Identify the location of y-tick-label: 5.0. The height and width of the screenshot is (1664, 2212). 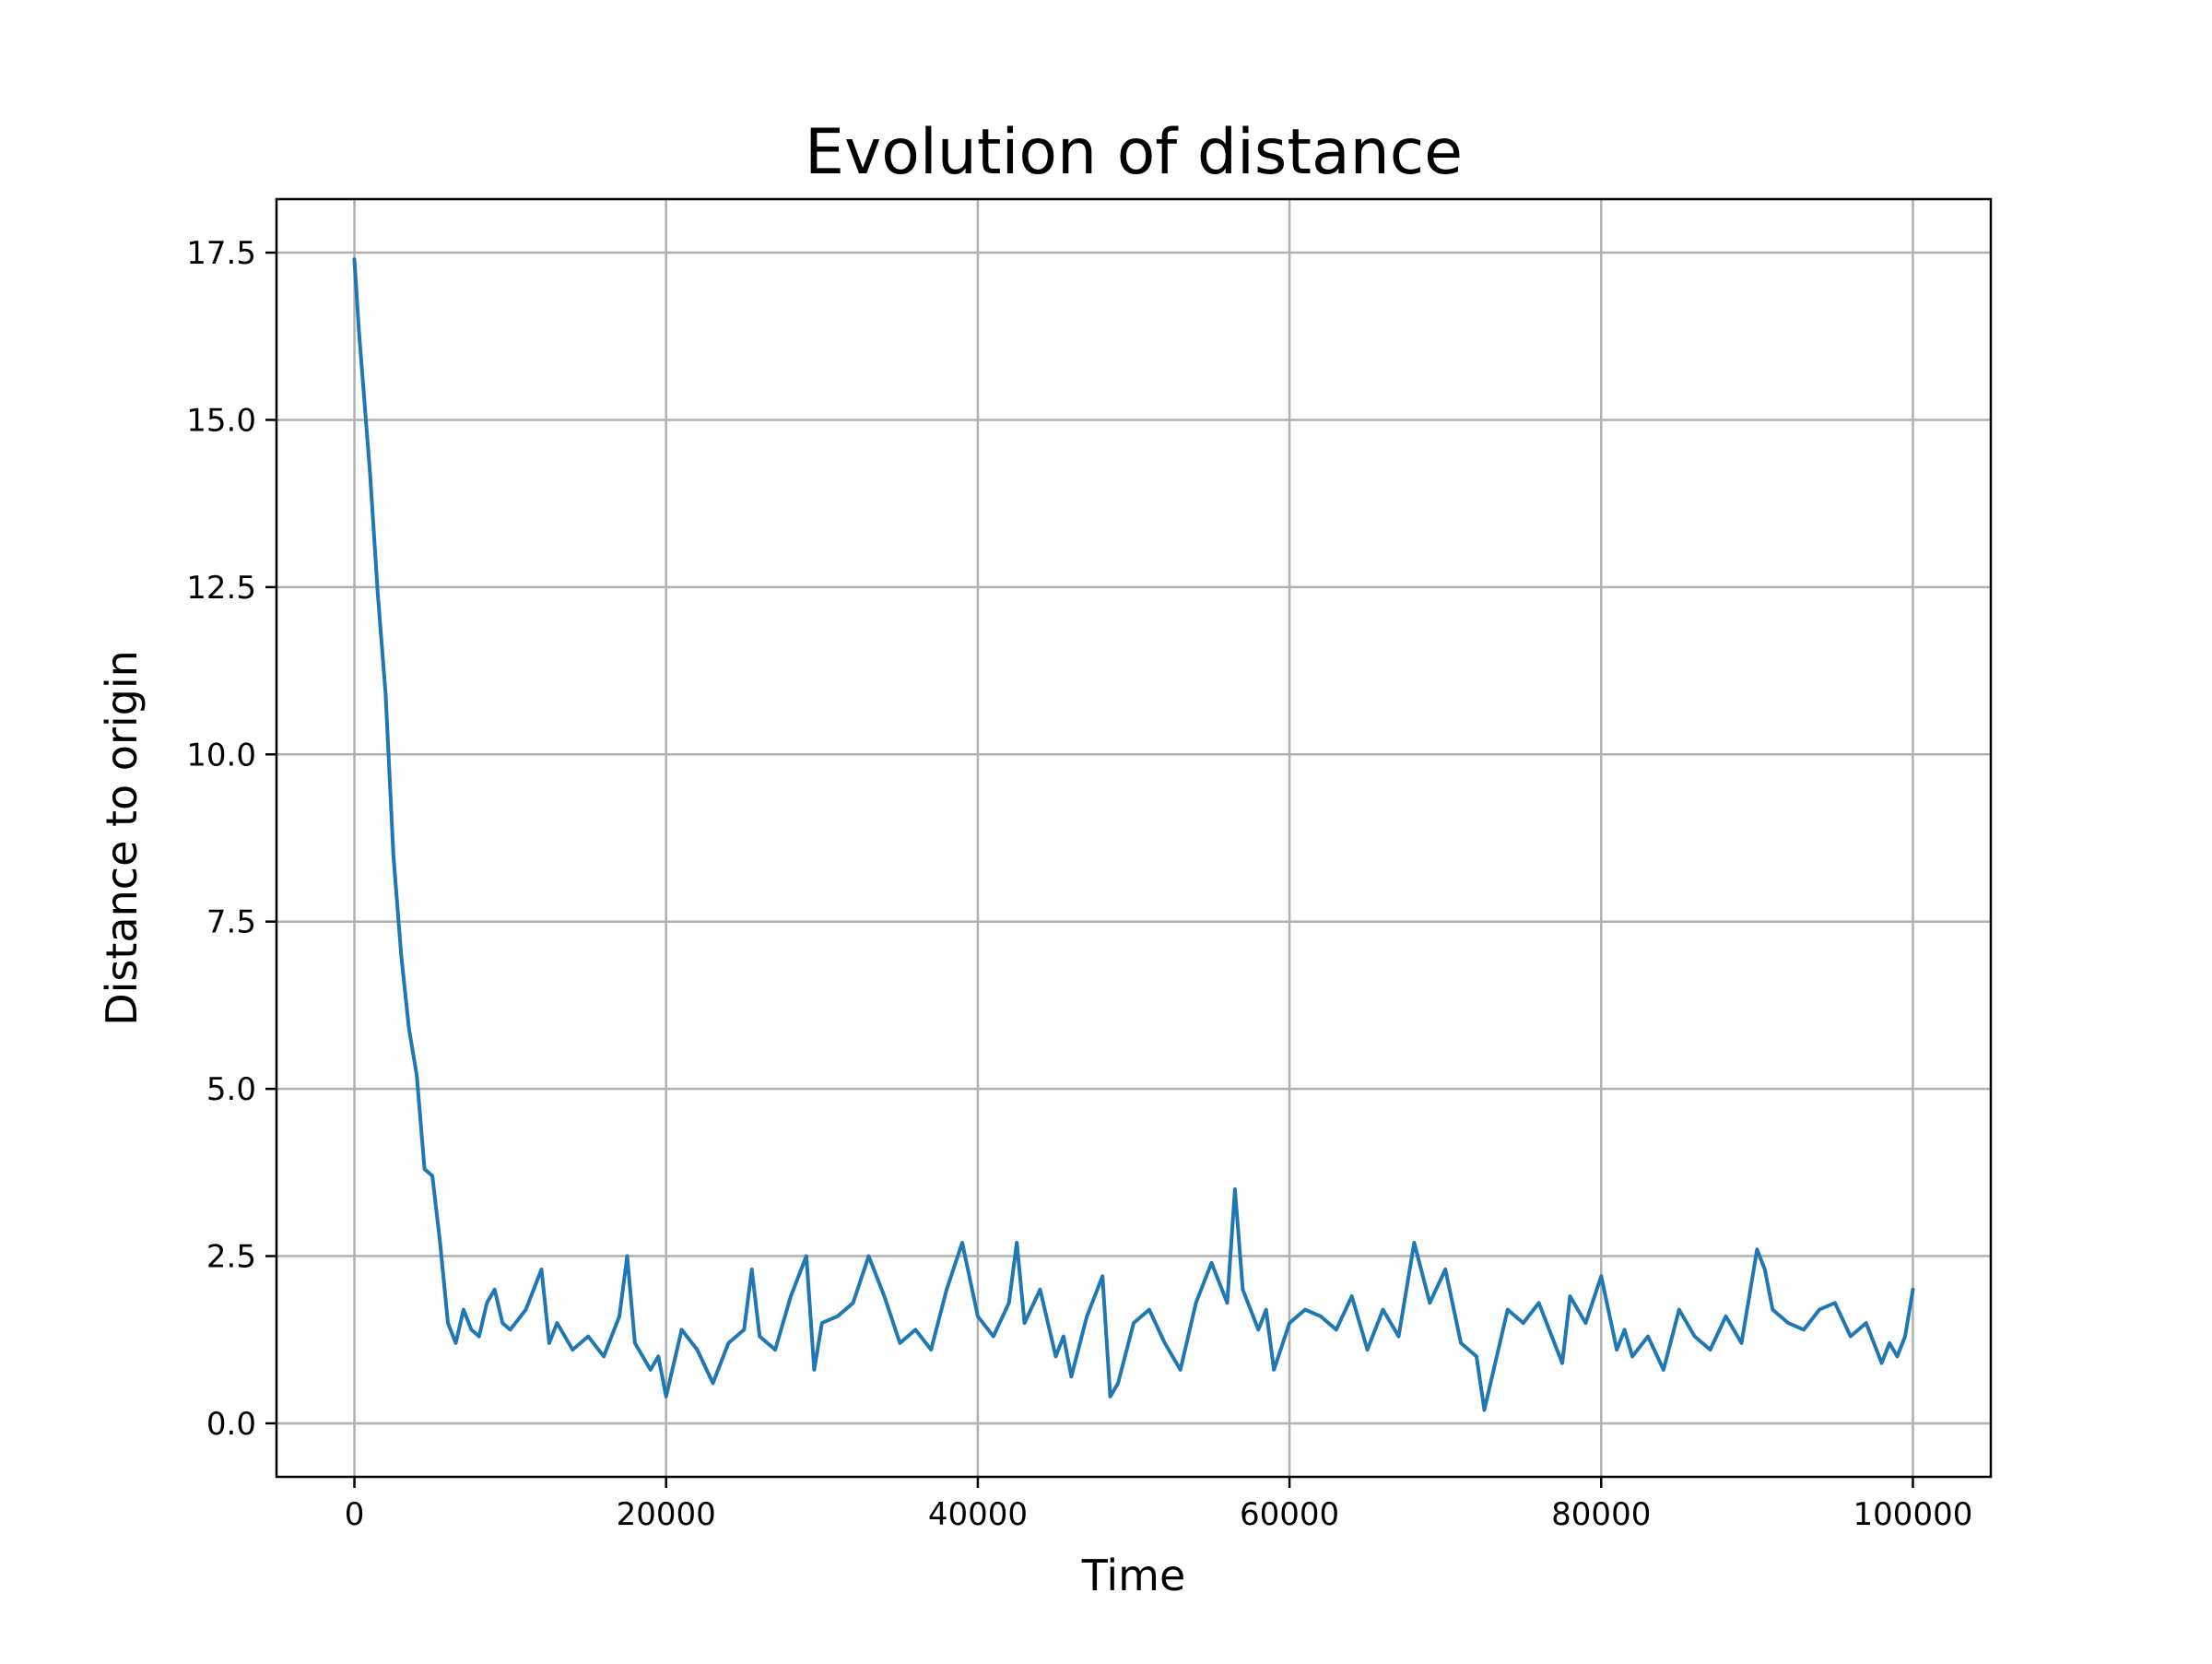
(231, 1089).